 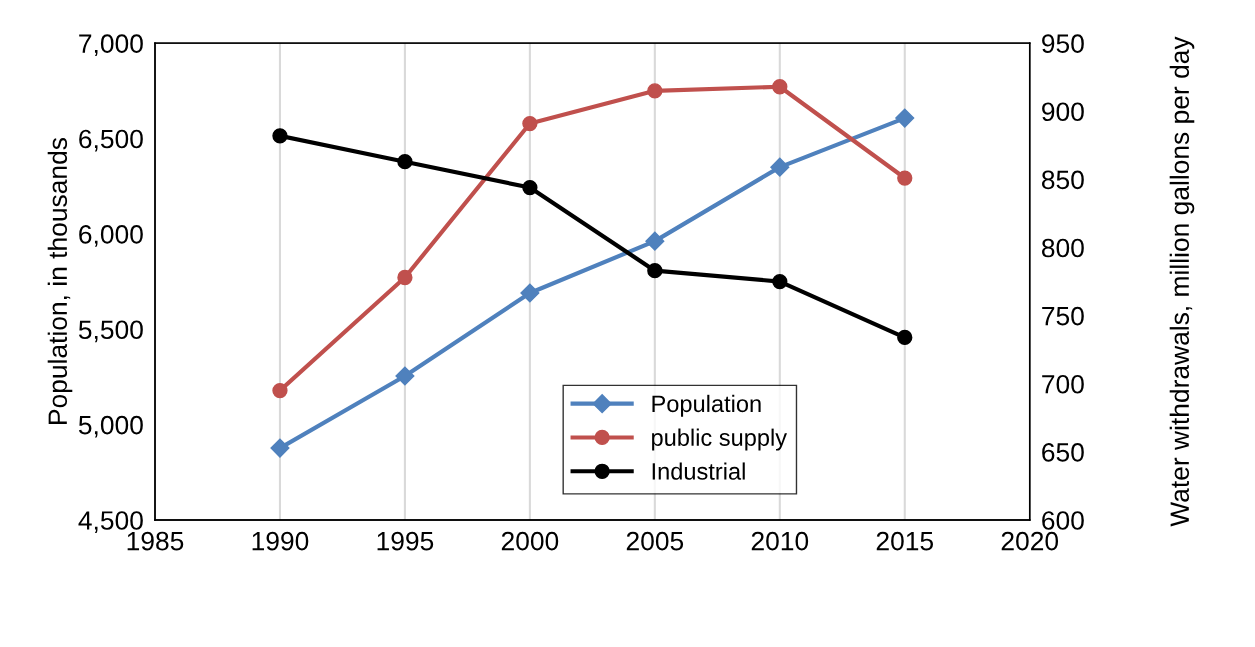 What do you see at coordinates (1062, 248) in the screenshot?
I see `y2-tick-label: 800` at bounding box center [1062, 248].